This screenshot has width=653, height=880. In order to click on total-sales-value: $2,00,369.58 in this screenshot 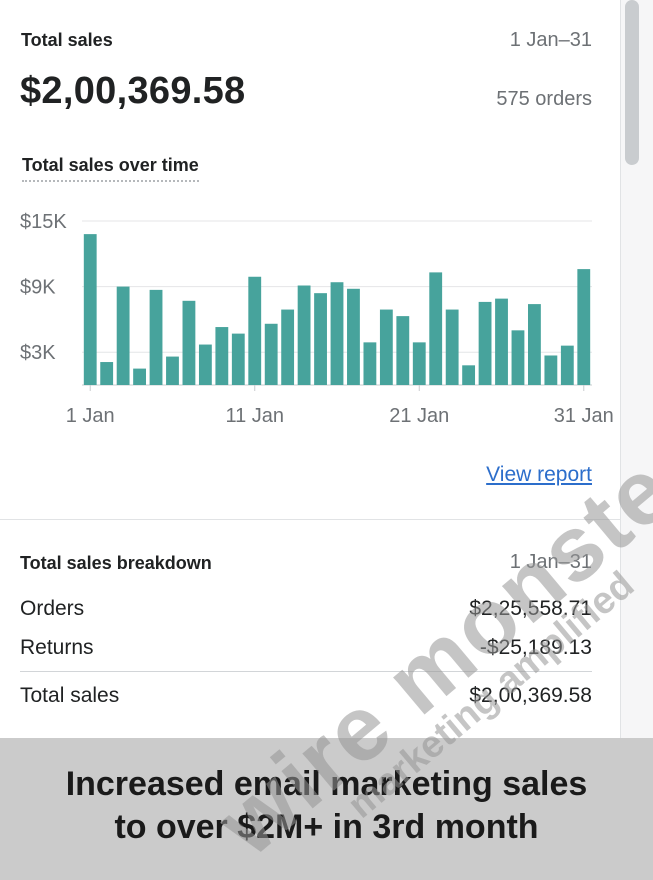, I will do `click(133, 91)`.